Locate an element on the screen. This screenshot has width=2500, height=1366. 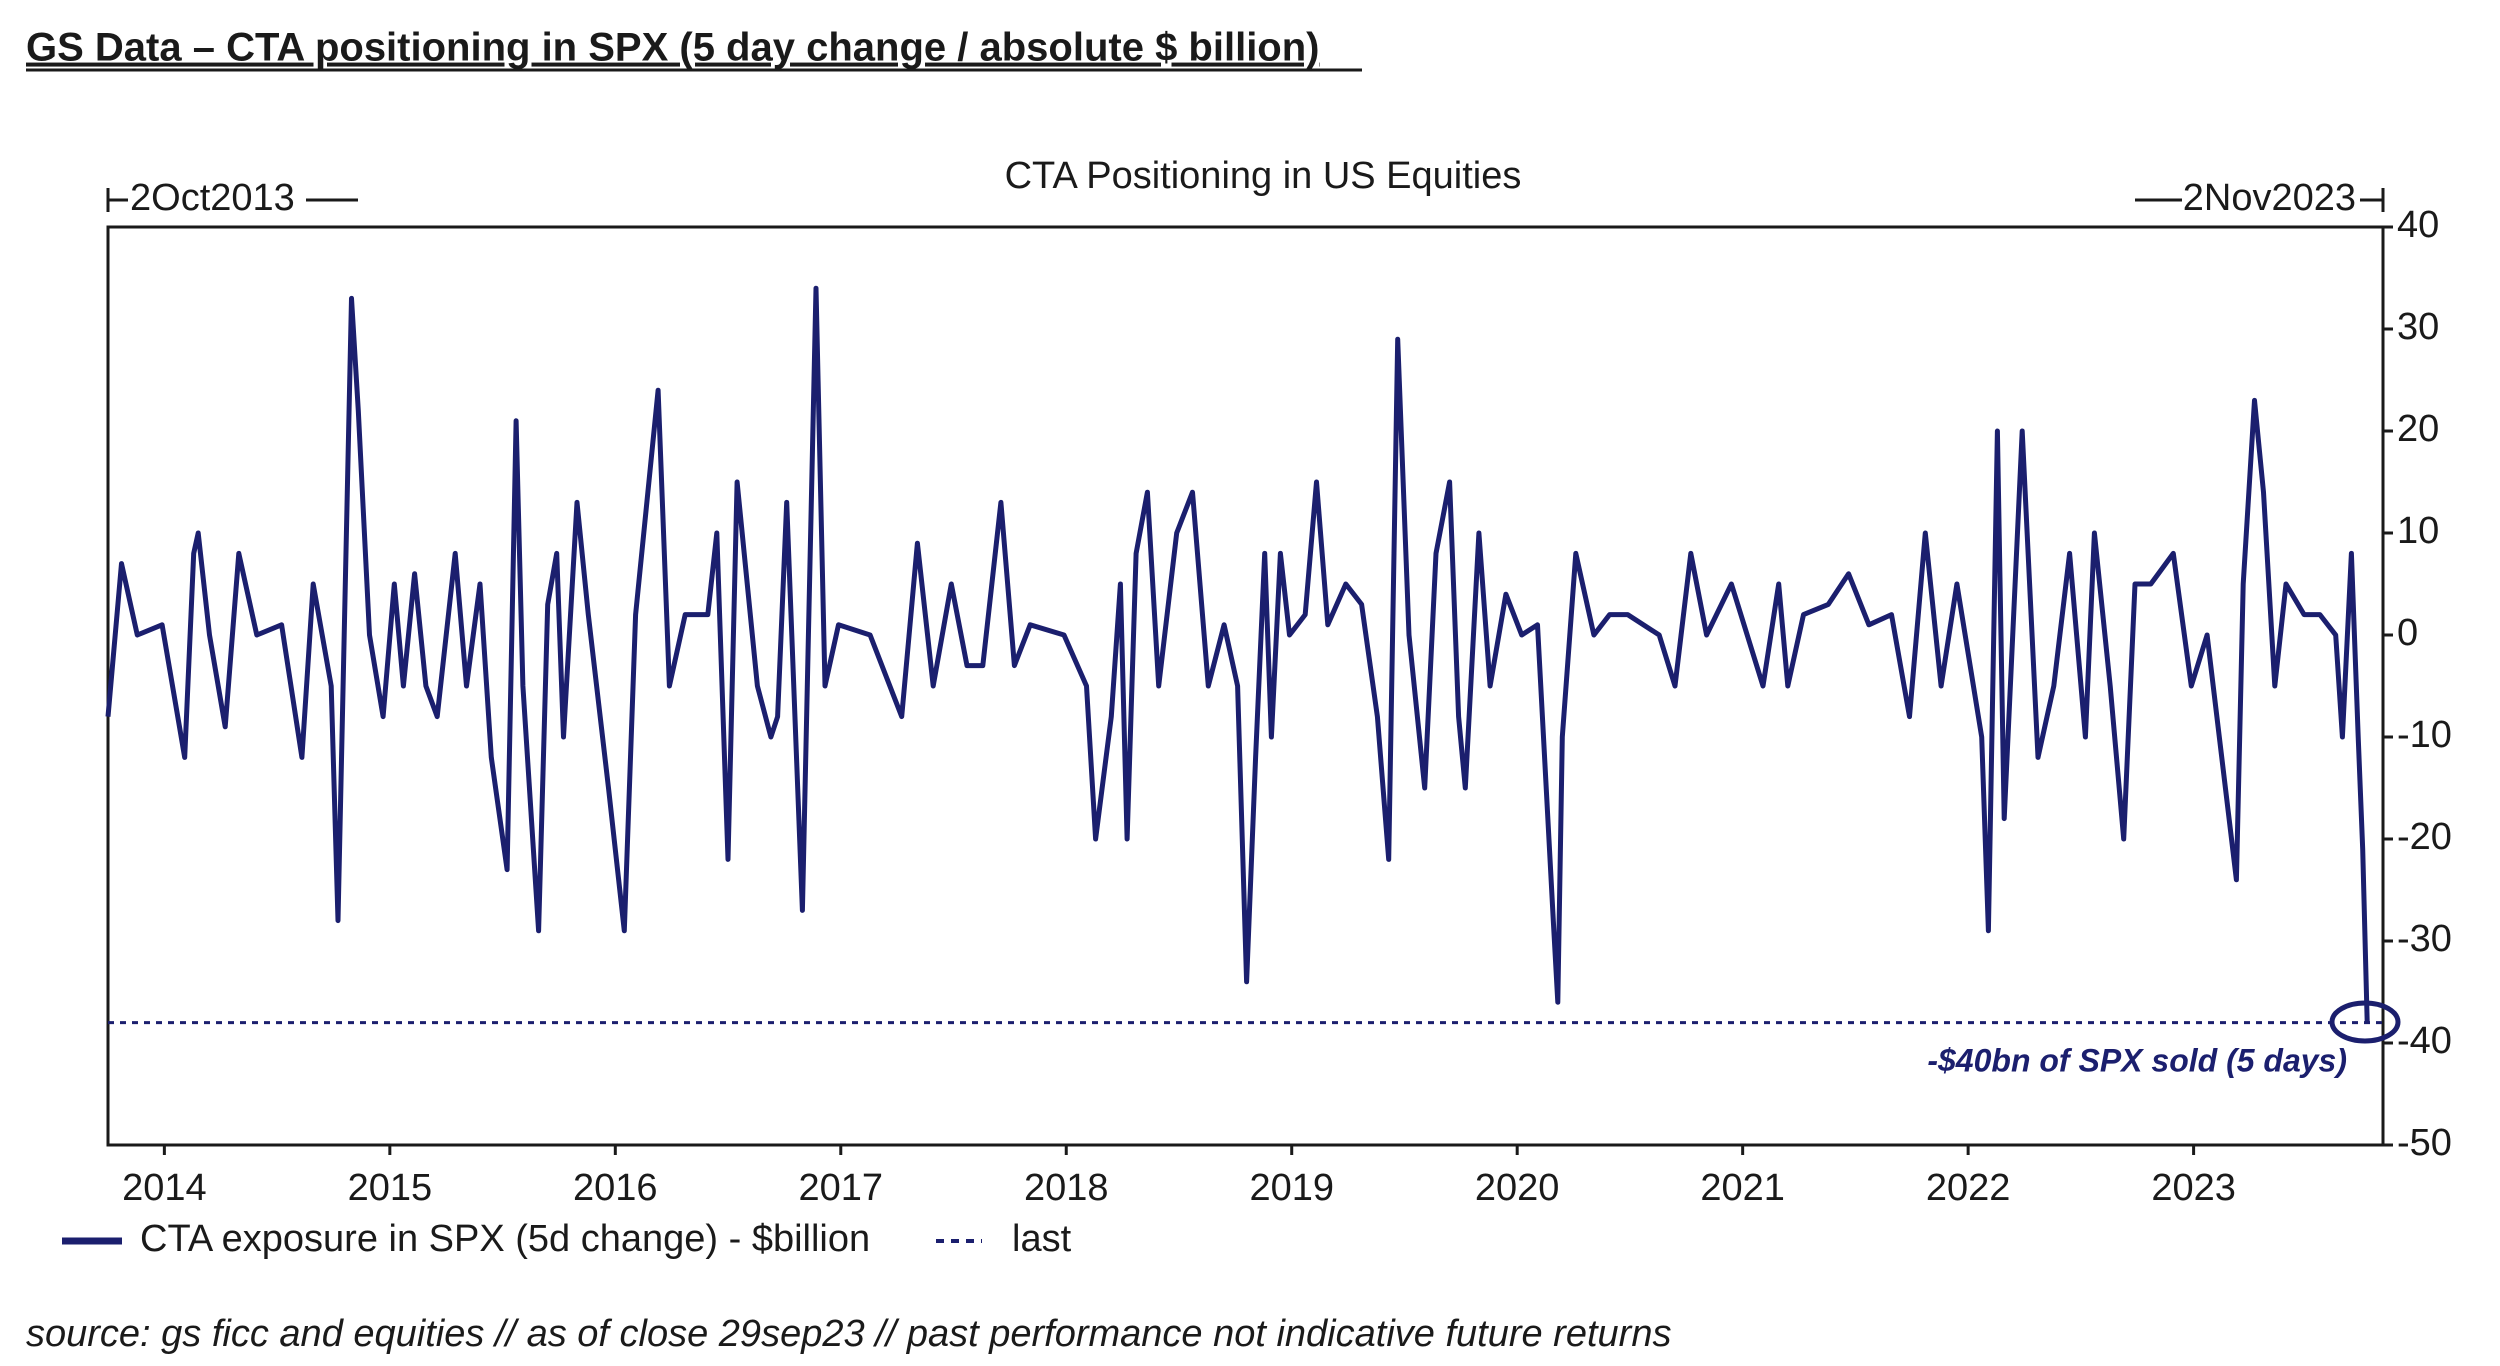
y-tick-label: -20 is located at coordinates (2424, 837).